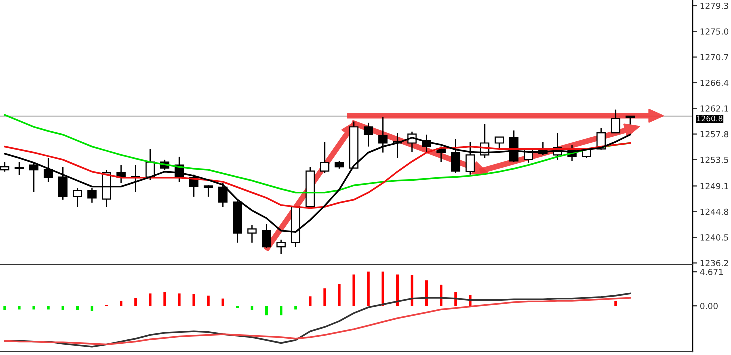  What do you see at coordinates (714, 212) in the screenshot?
I see `y-tick-label: 1244.8` at bounding box center [714, 212].